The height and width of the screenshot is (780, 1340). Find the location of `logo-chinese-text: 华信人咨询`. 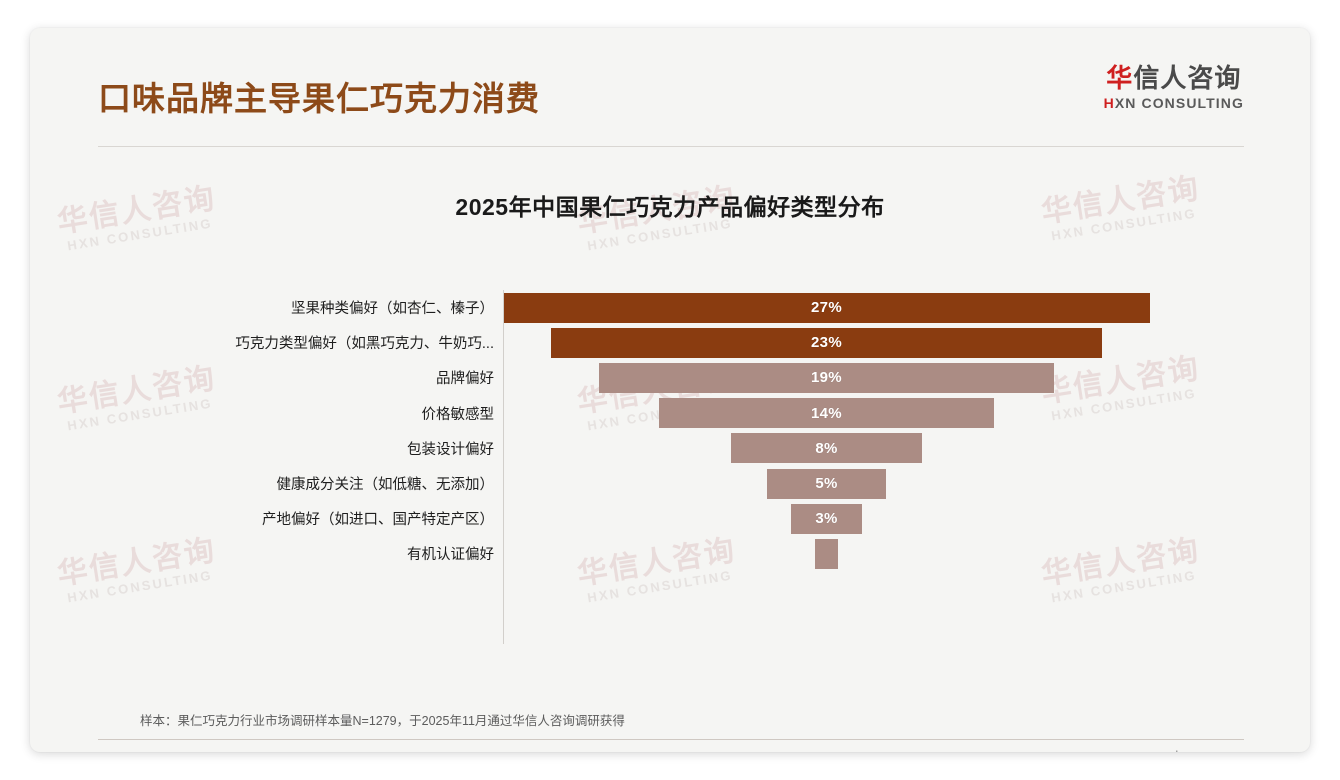

logo-chinese-text: 华信人咨询 is located at coordinates (1174, 78).